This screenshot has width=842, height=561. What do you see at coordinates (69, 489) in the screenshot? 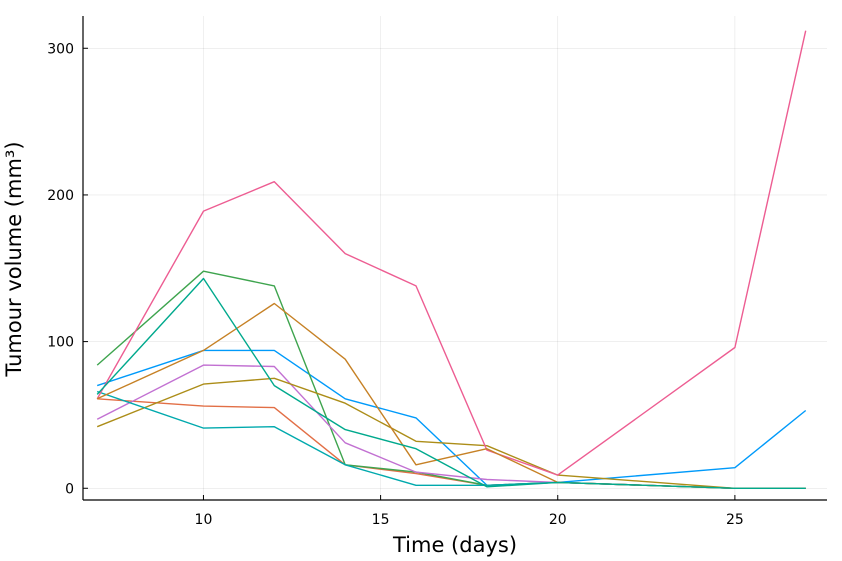
I see `y-tick-label: 0` at bounding box center [69, 489].